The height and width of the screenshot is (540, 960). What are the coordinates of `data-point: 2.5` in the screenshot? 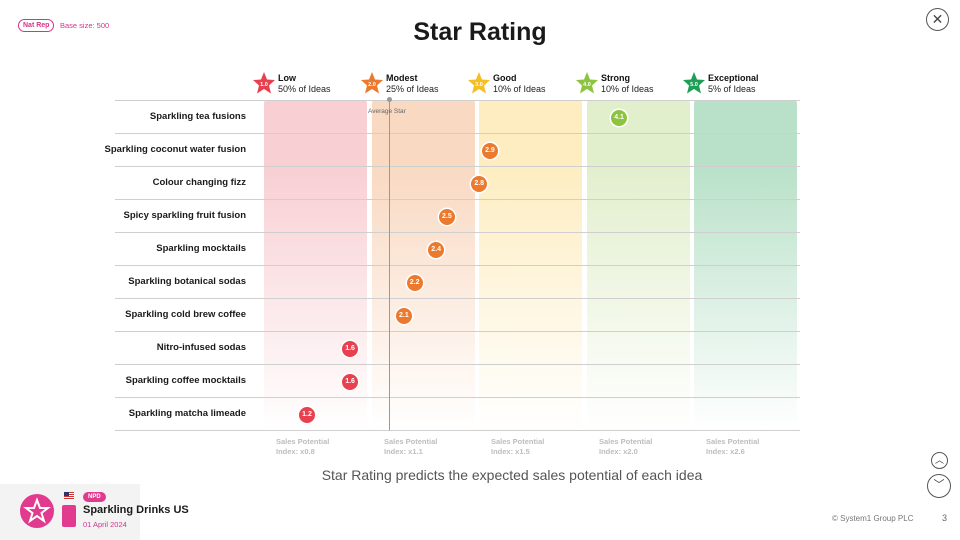 It's located at (446, 216).